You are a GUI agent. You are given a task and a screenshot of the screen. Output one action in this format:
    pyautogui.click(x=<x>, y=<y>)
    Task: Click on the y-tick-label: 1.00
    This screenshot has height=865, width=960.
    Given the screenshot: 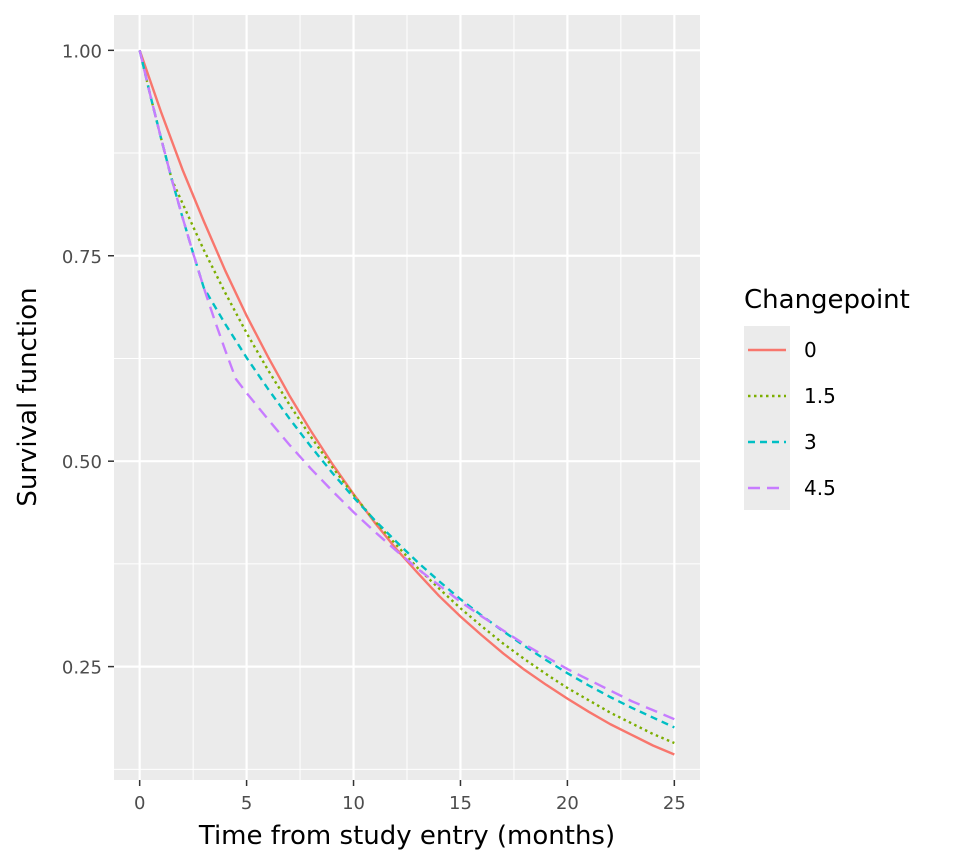 What is the action you would take?
    pyautogui.click(x=82, y=51)
    